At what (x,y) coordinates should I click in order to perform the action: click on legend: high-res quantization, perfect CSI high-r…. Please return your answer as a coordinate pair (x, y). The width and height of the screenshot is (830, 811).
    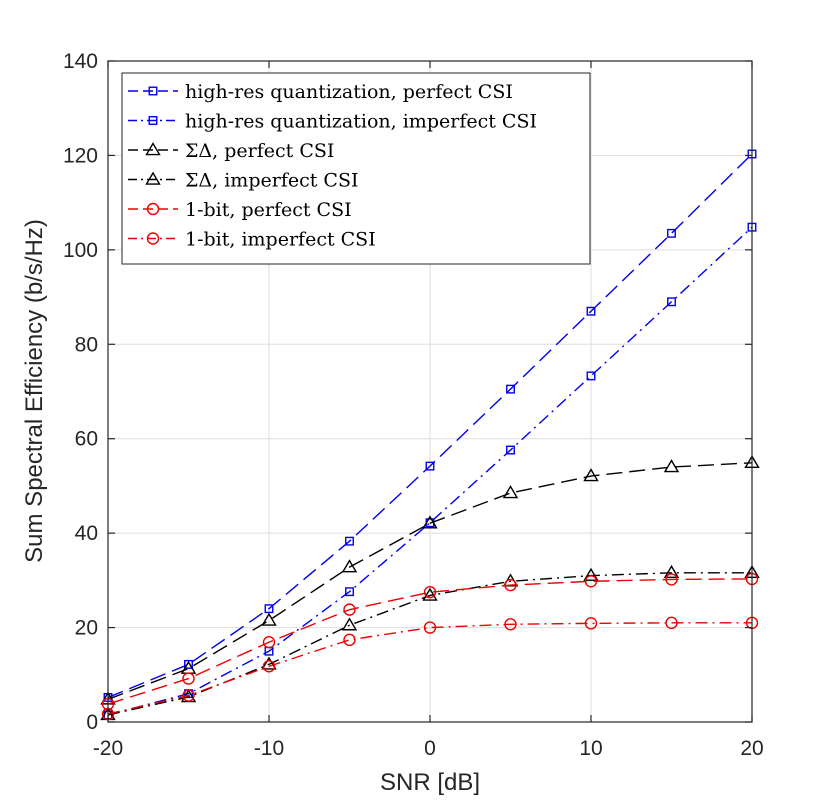
    Looking at the image, I should click on (356, 168).